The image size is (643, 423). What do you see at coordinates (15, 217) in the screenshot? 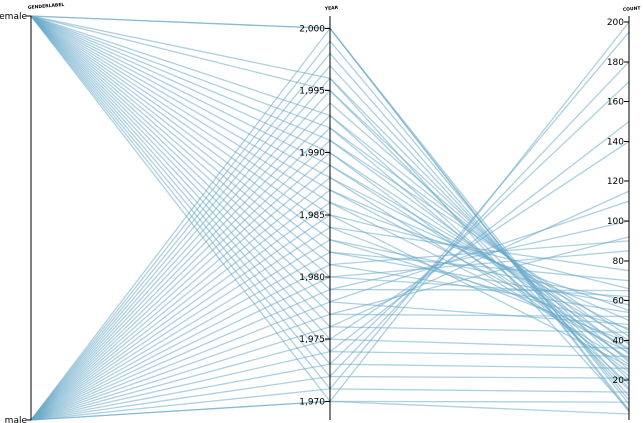
I see `axis-genderlabel-ticks: female male` at bounding box center [15, 217].